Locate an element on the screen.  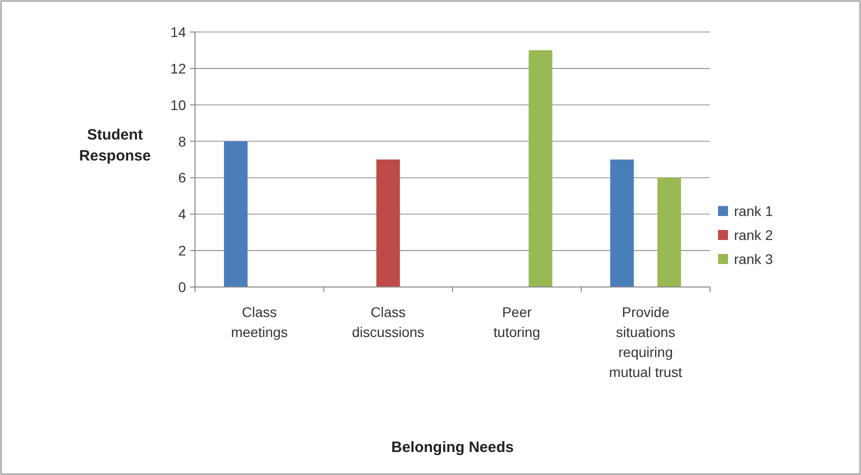
legend-label: rank 3 is located at coordinates (754, 259).